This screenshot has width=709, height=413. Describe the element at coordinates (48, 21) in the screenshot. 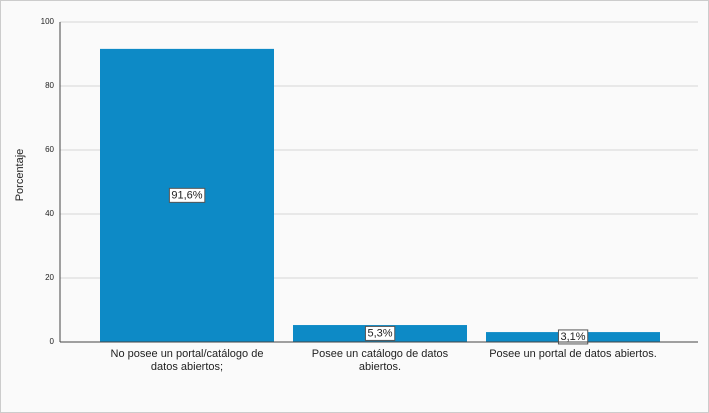

I see `y-tick-label: 100` at that location.